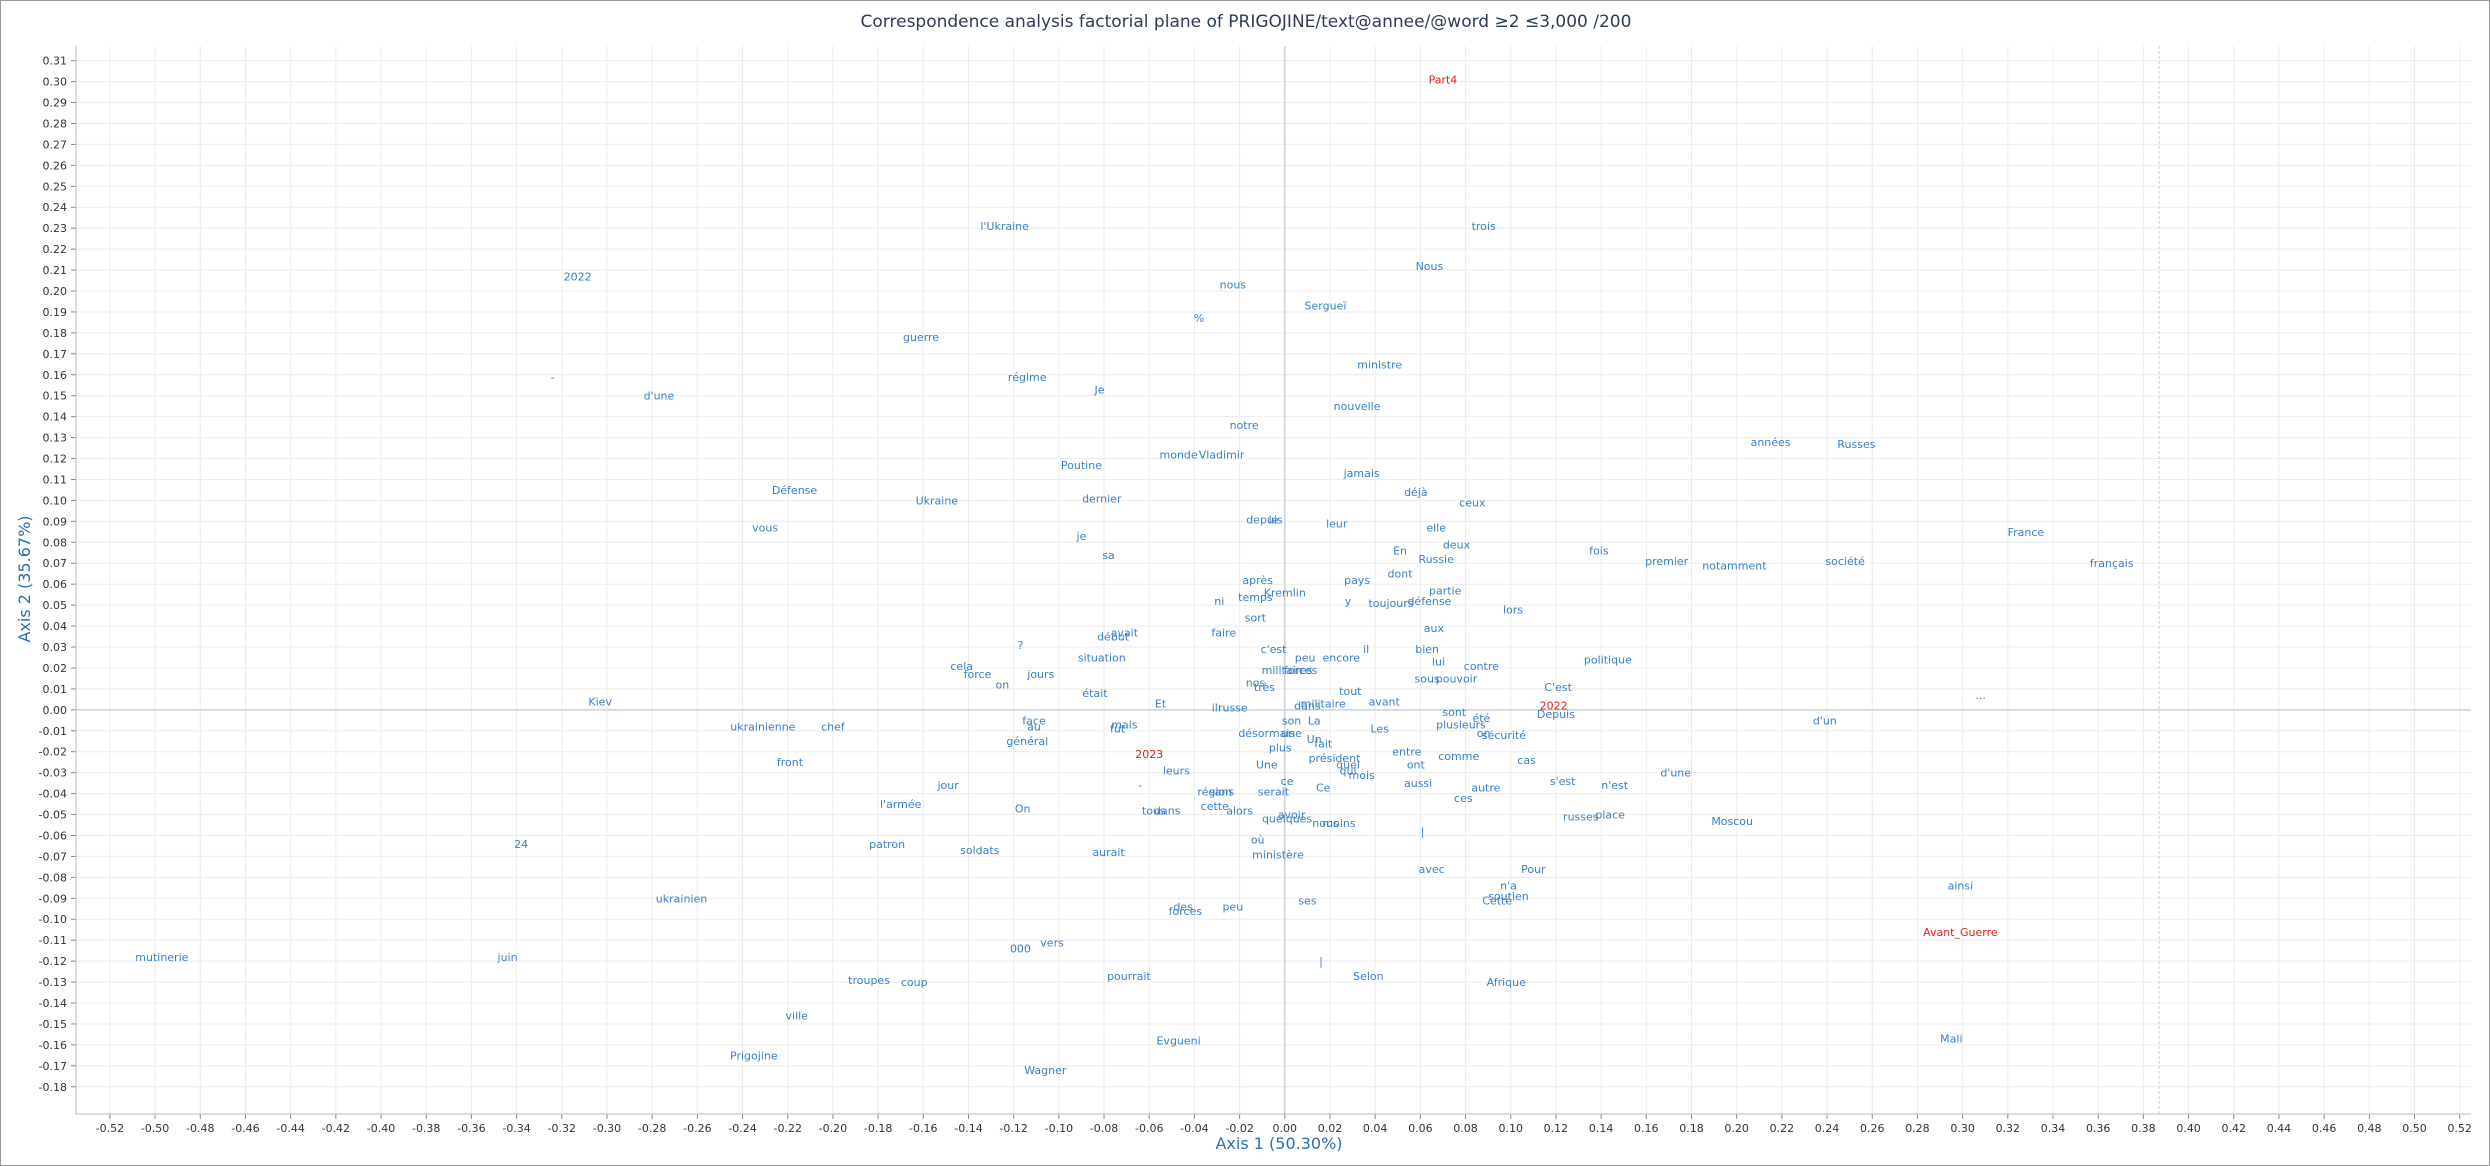 This screenshot has width=2490, height=1166. I want to click on word-point-label: contre, so click(1481, 666).